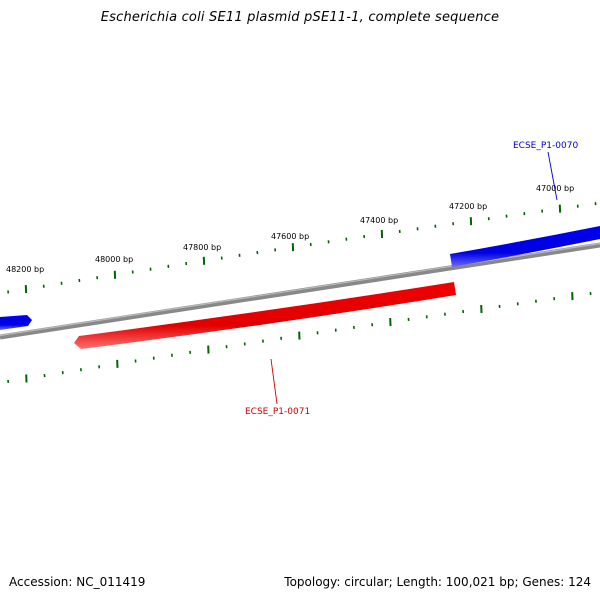 This screenshot has width=600, height=600. Describe the element at coordinates (468, 206) in the screenshot. I see `tick-label-47200: 47200 bp` at that location.